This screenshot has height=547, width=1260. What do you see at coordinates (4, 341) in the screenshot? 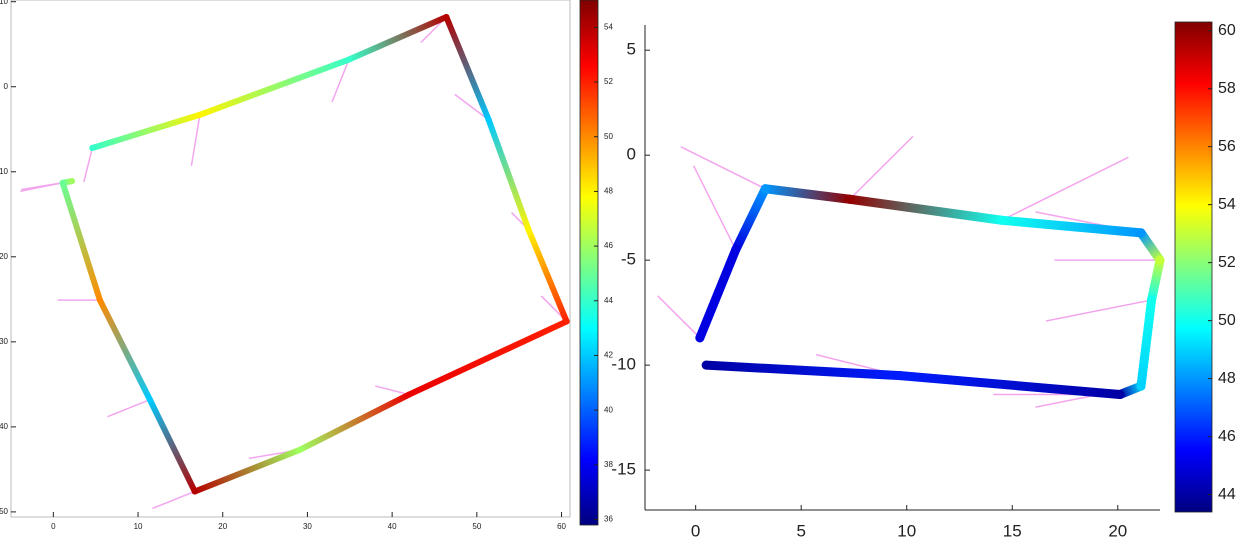
I see `y-tick-label: -30` at bounding box center [4, 341].